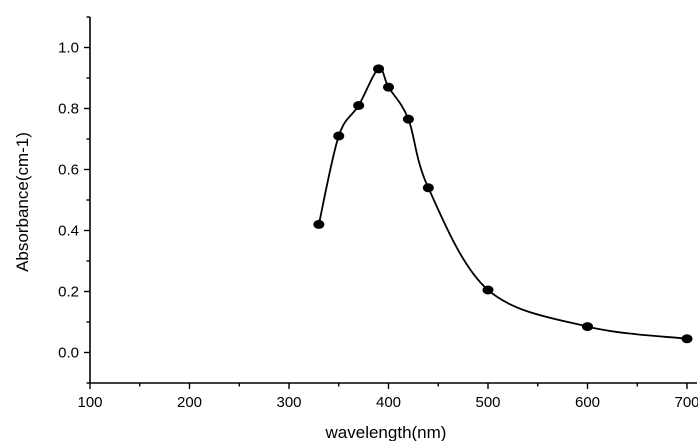 This screenshot has height=441, width=698. I want to click on y-tick-label: 0.2, so click(68, 292).